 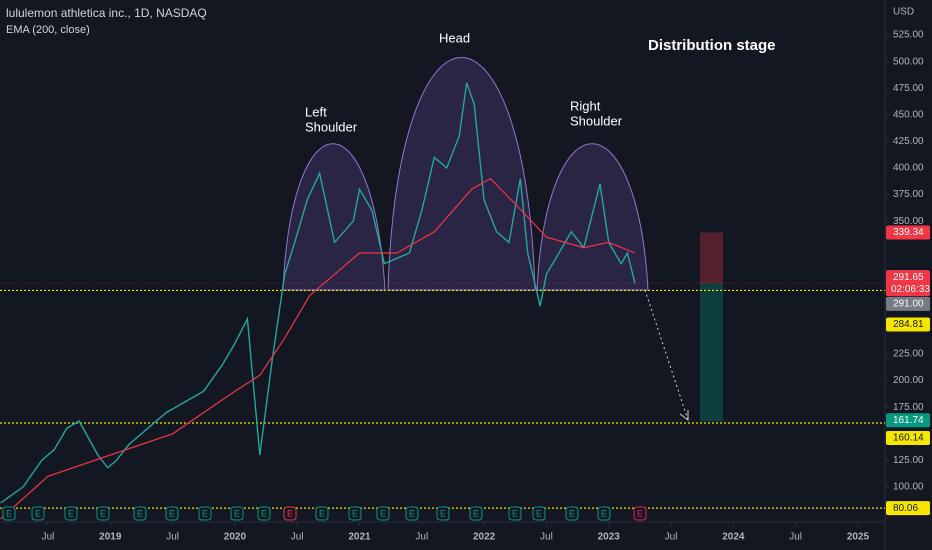 I want to click on price-label: 161.74, so click(x=908, y=420).